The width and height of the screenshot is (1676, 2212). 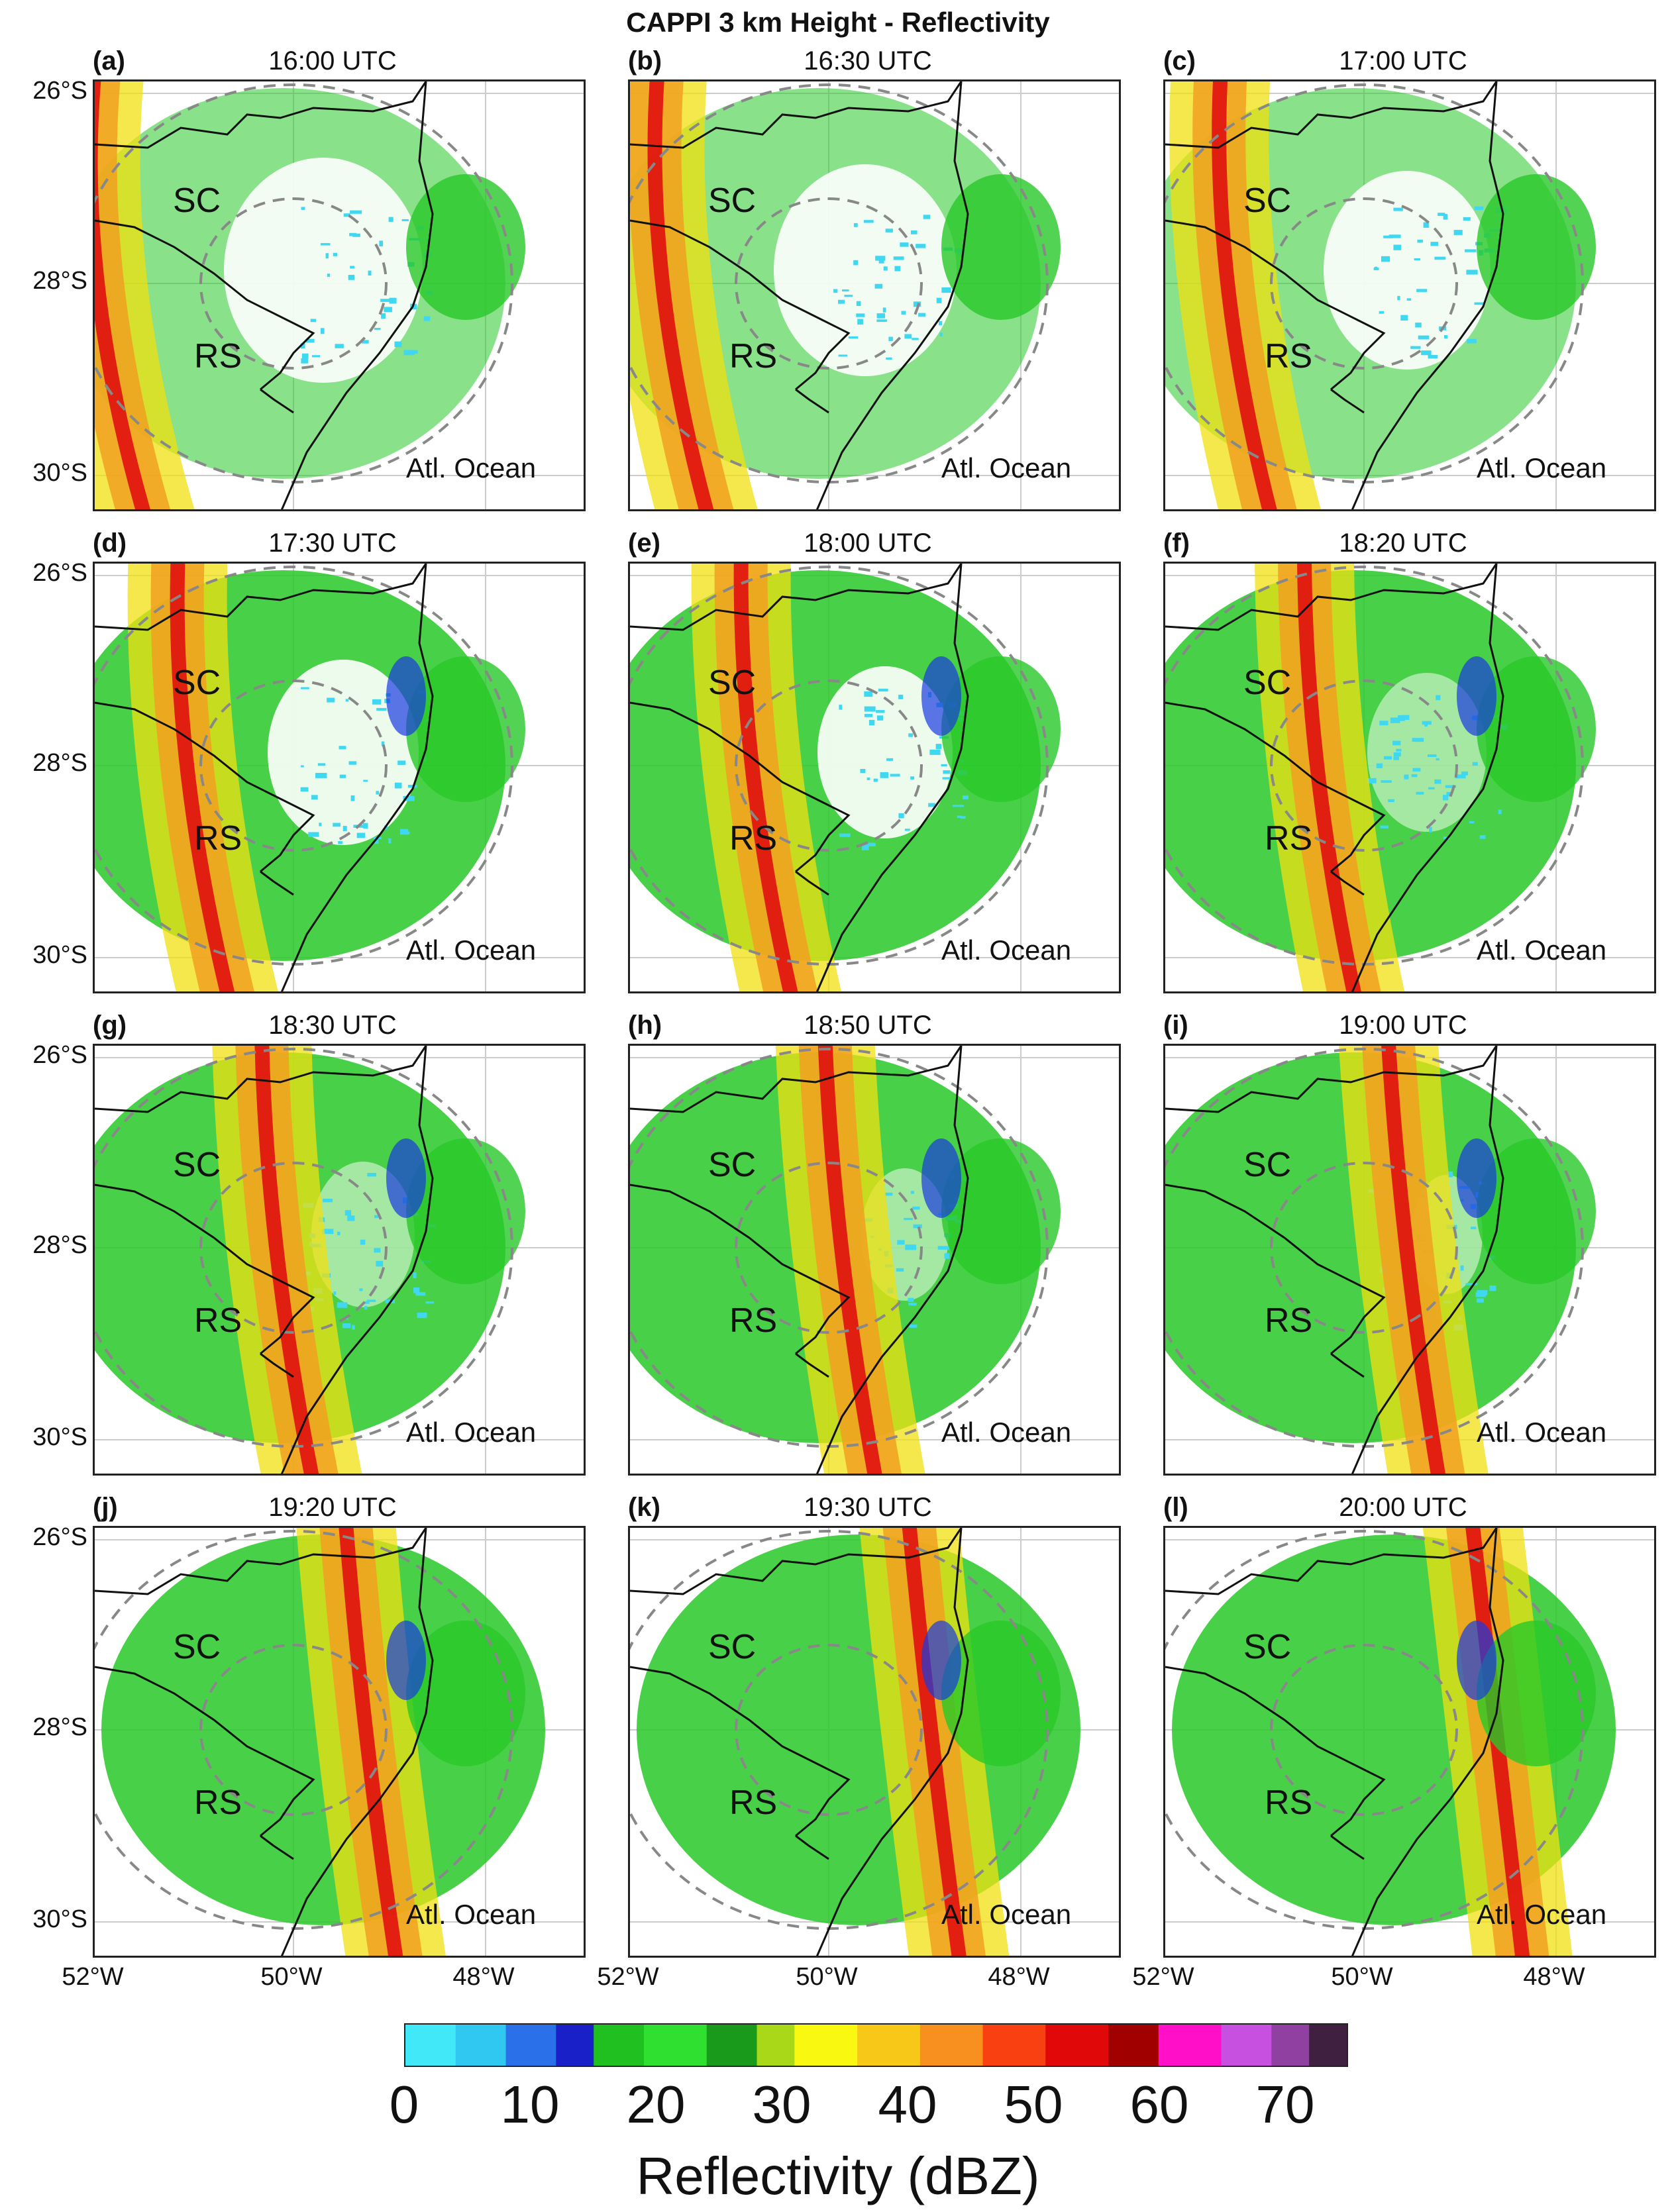 What do you see at coordinates (105, 1507) in the screenshot?
I see `panel-label: (j)` at bounding box center [105, 1507].